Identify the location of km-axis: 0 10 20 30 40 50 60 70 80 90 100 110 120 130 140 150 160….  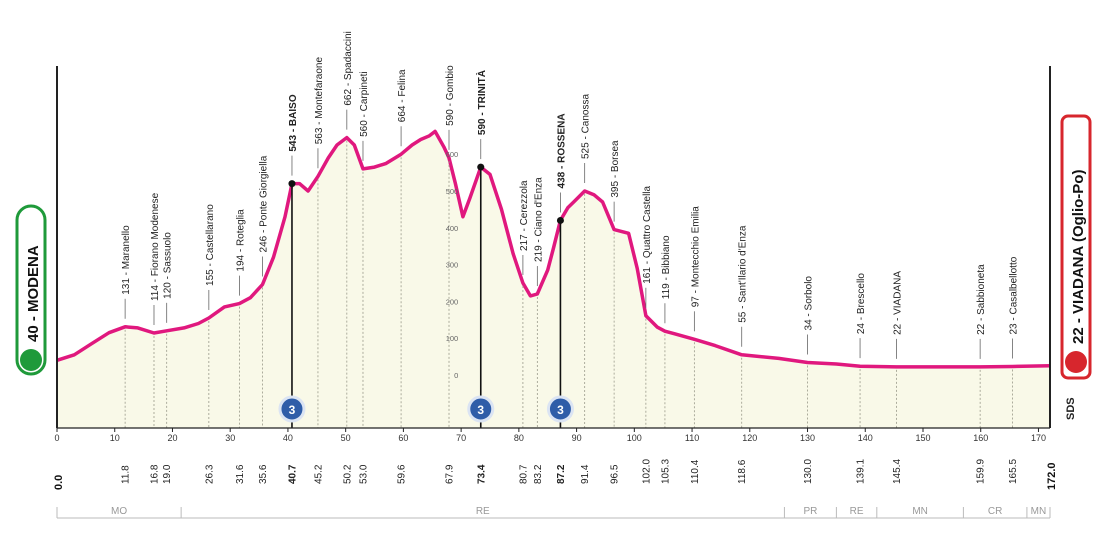
(552, 435).